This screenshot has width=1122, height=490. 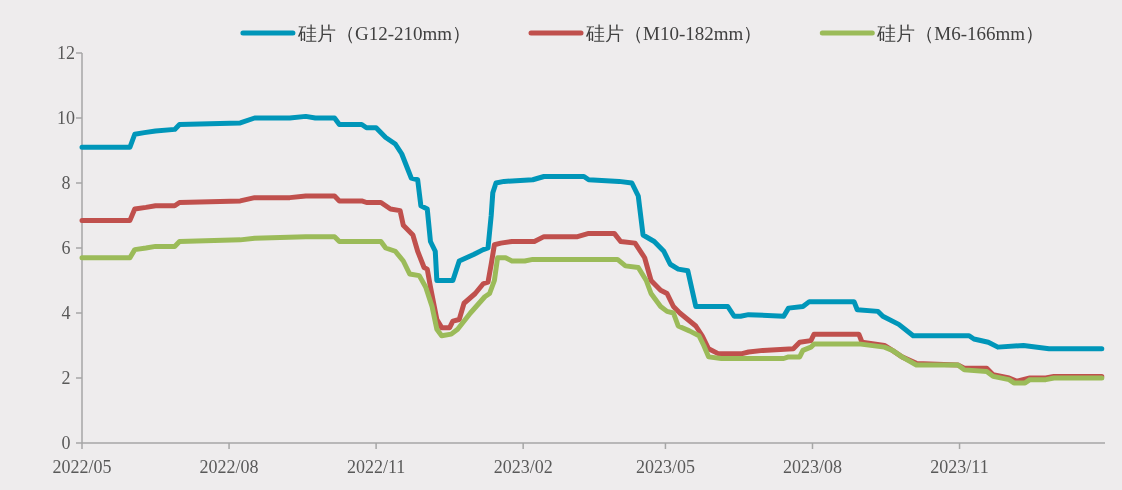 I want to click on x-tick-label: 2023/05, so click(x=665, y=467).